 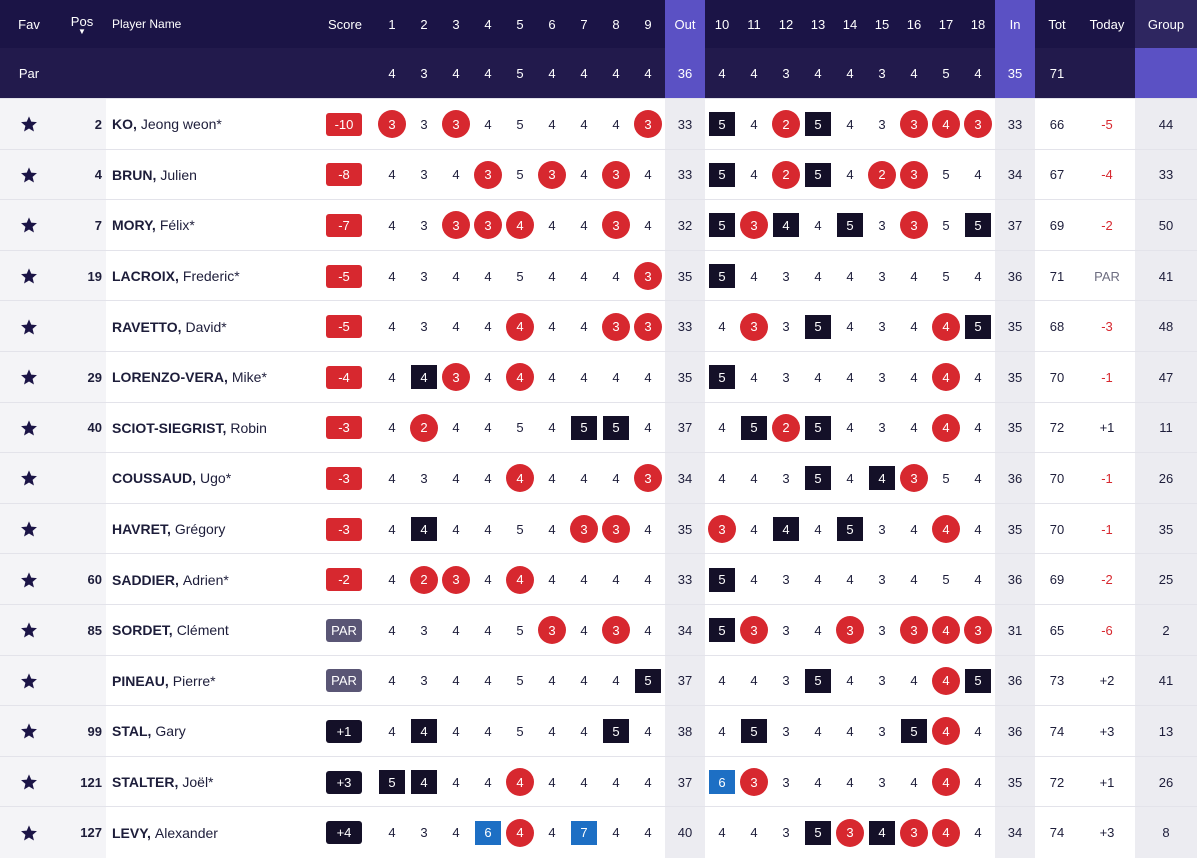 I want to click on hole-12-header: 12, so click(x=786, y=24).